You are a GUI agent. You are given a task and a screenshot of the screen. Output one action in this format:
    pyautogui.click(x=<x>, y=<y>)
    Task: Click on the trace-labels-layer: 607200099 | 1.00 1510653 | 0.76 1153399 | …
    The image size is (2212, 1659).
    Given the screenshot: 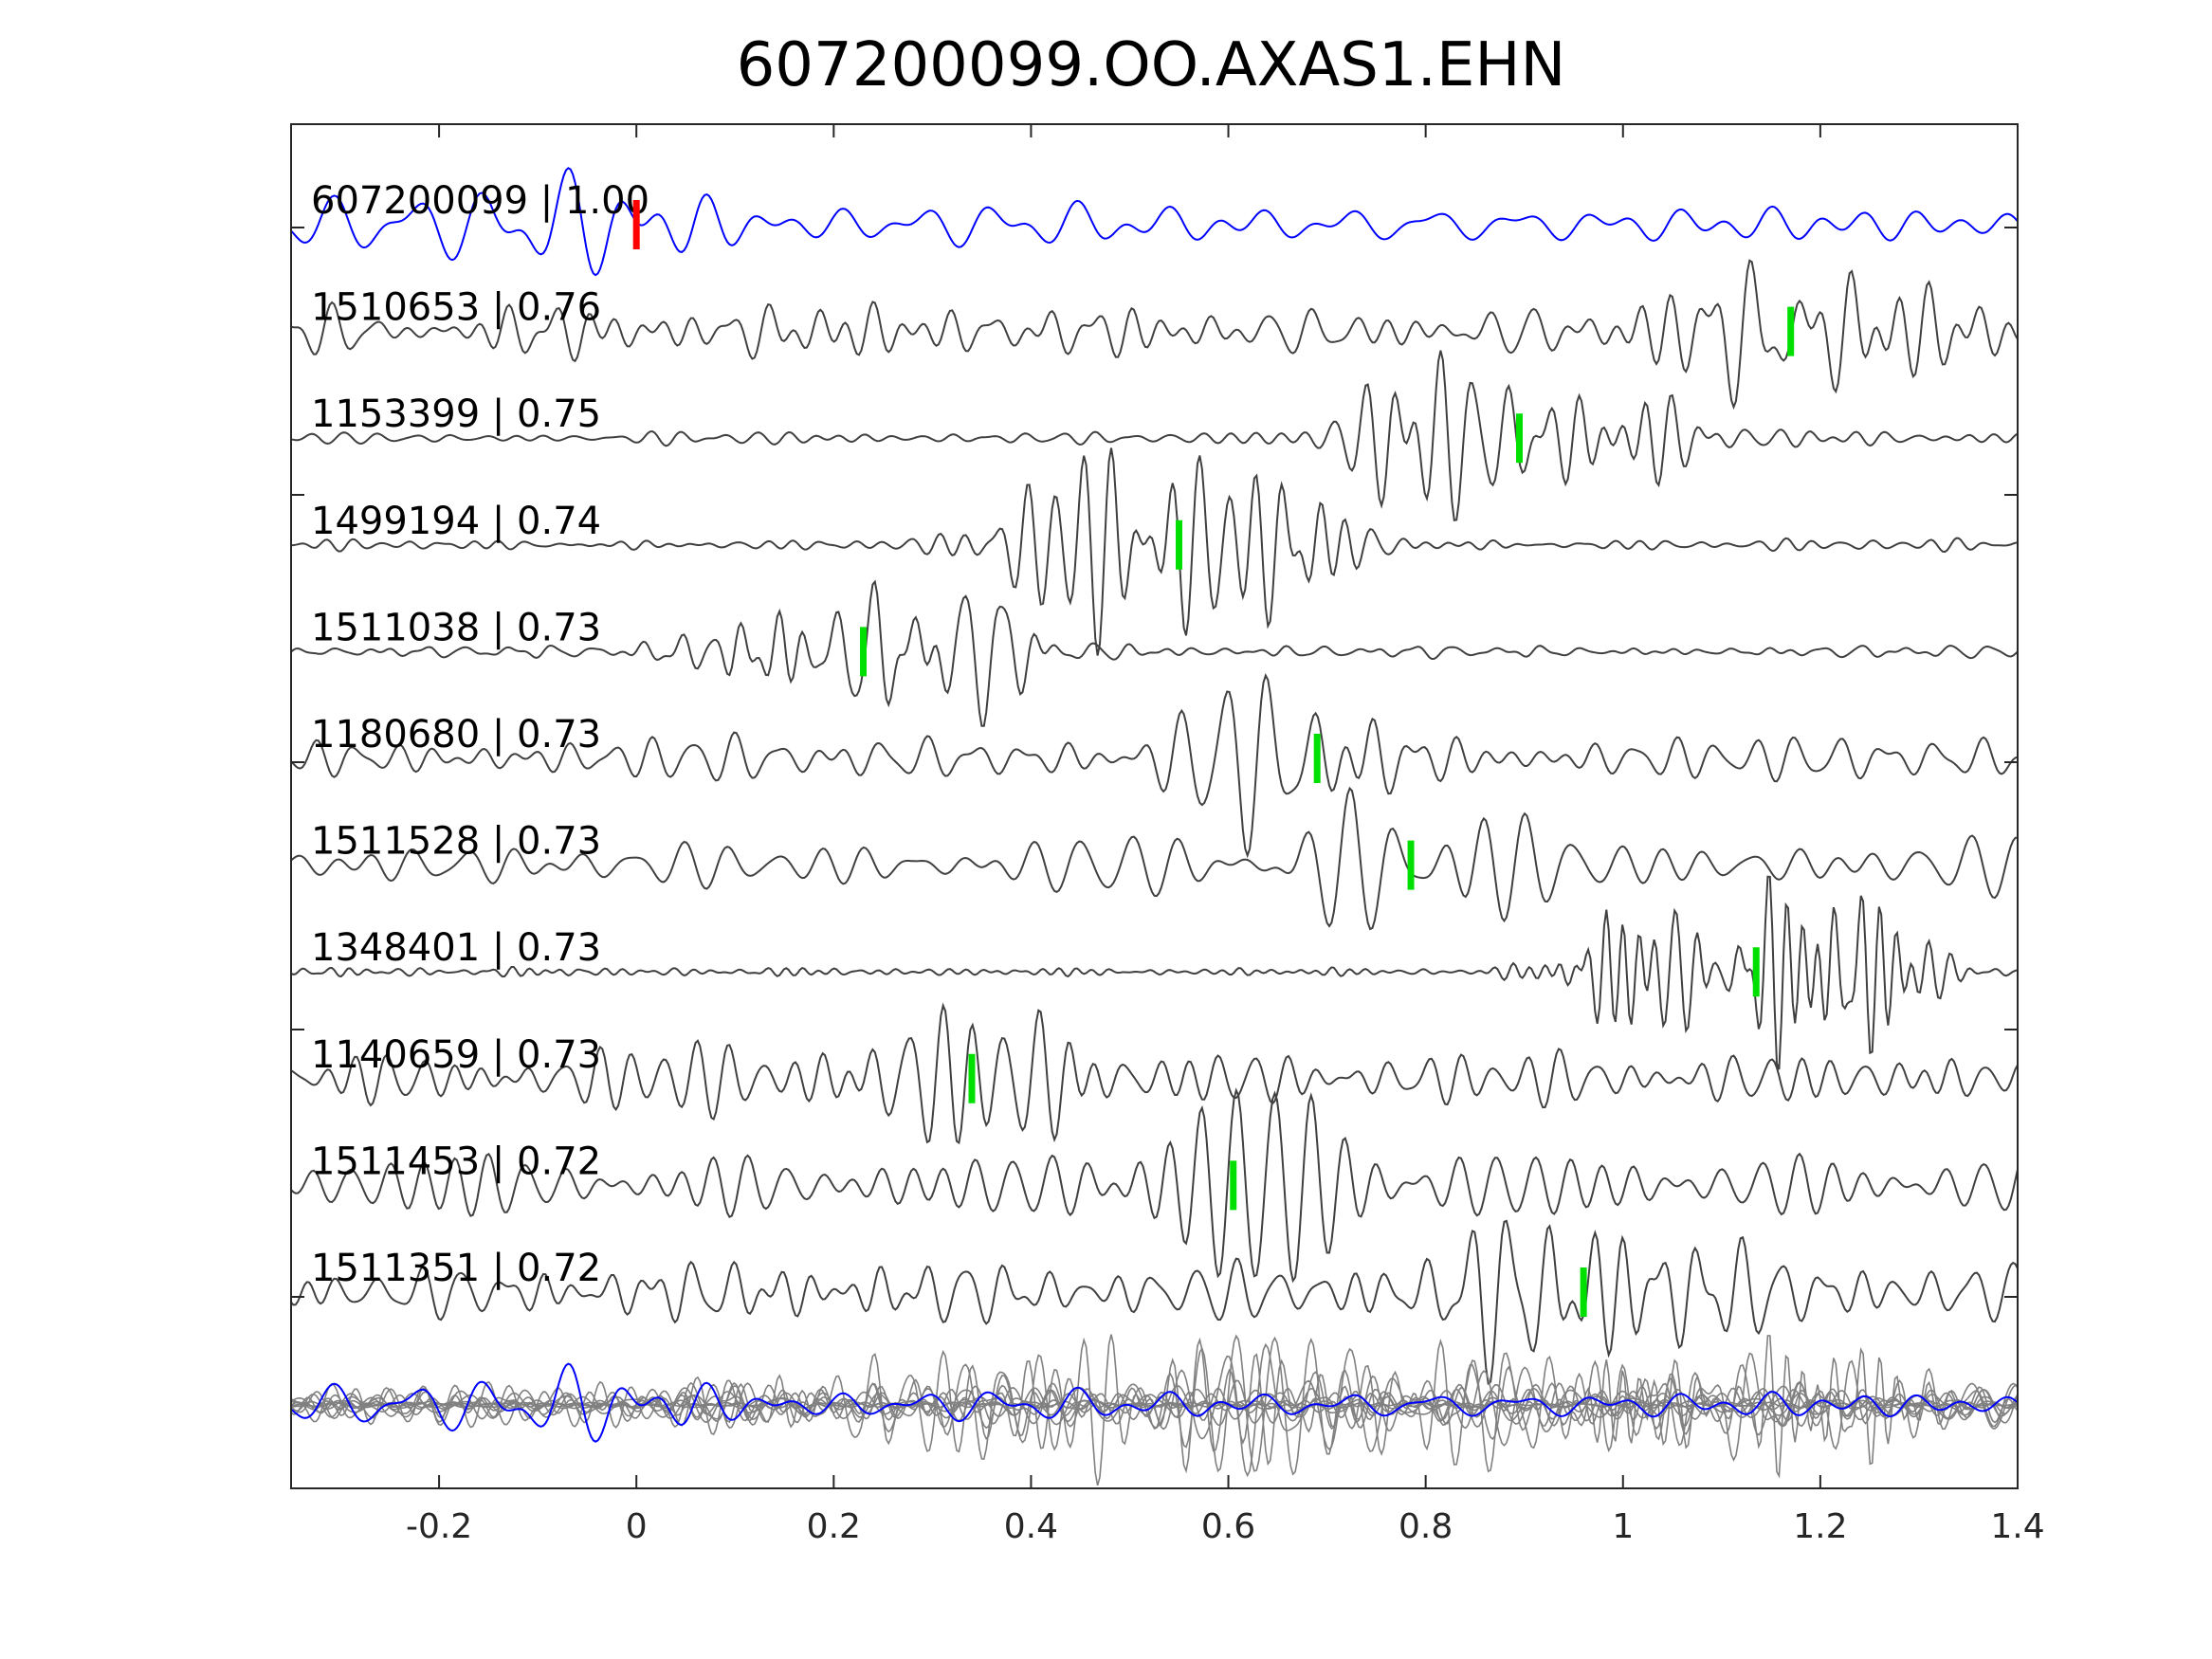 What is the action you would take?
    pyautogui.click(x=480, y=734)
    